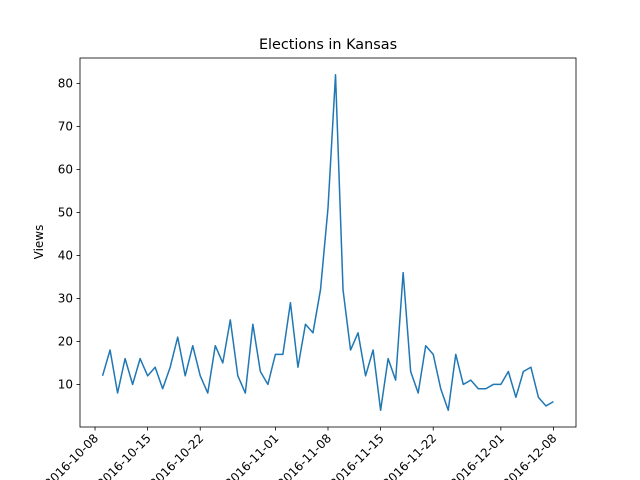 The width and height of the screenshot is (640, 480). What do you see at coordinates (65, 126) in the screenshot?
I see `y-tick-label: 70` at bounding box center [65, 126].